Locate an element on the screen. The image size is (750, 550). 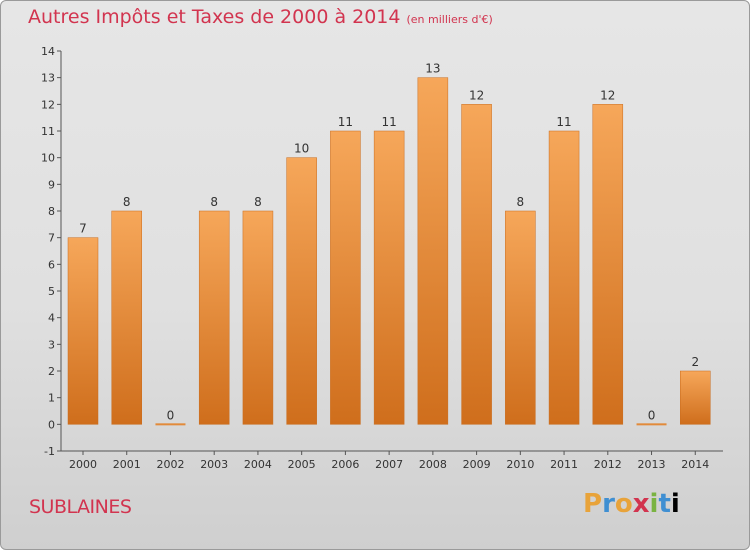
chart-unit: (en milliers d'€) is located at coordinates (449, 19).